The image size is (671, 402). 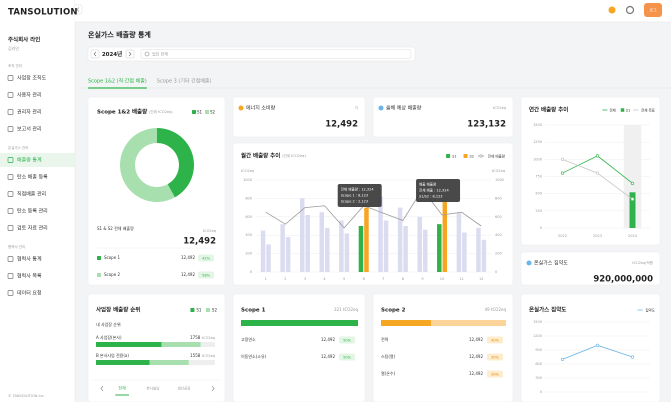 What do you see at coordinates (208, 338) in the screenshot?
I see `site-unit: tCO2eq` at bounding box center [208, 338].